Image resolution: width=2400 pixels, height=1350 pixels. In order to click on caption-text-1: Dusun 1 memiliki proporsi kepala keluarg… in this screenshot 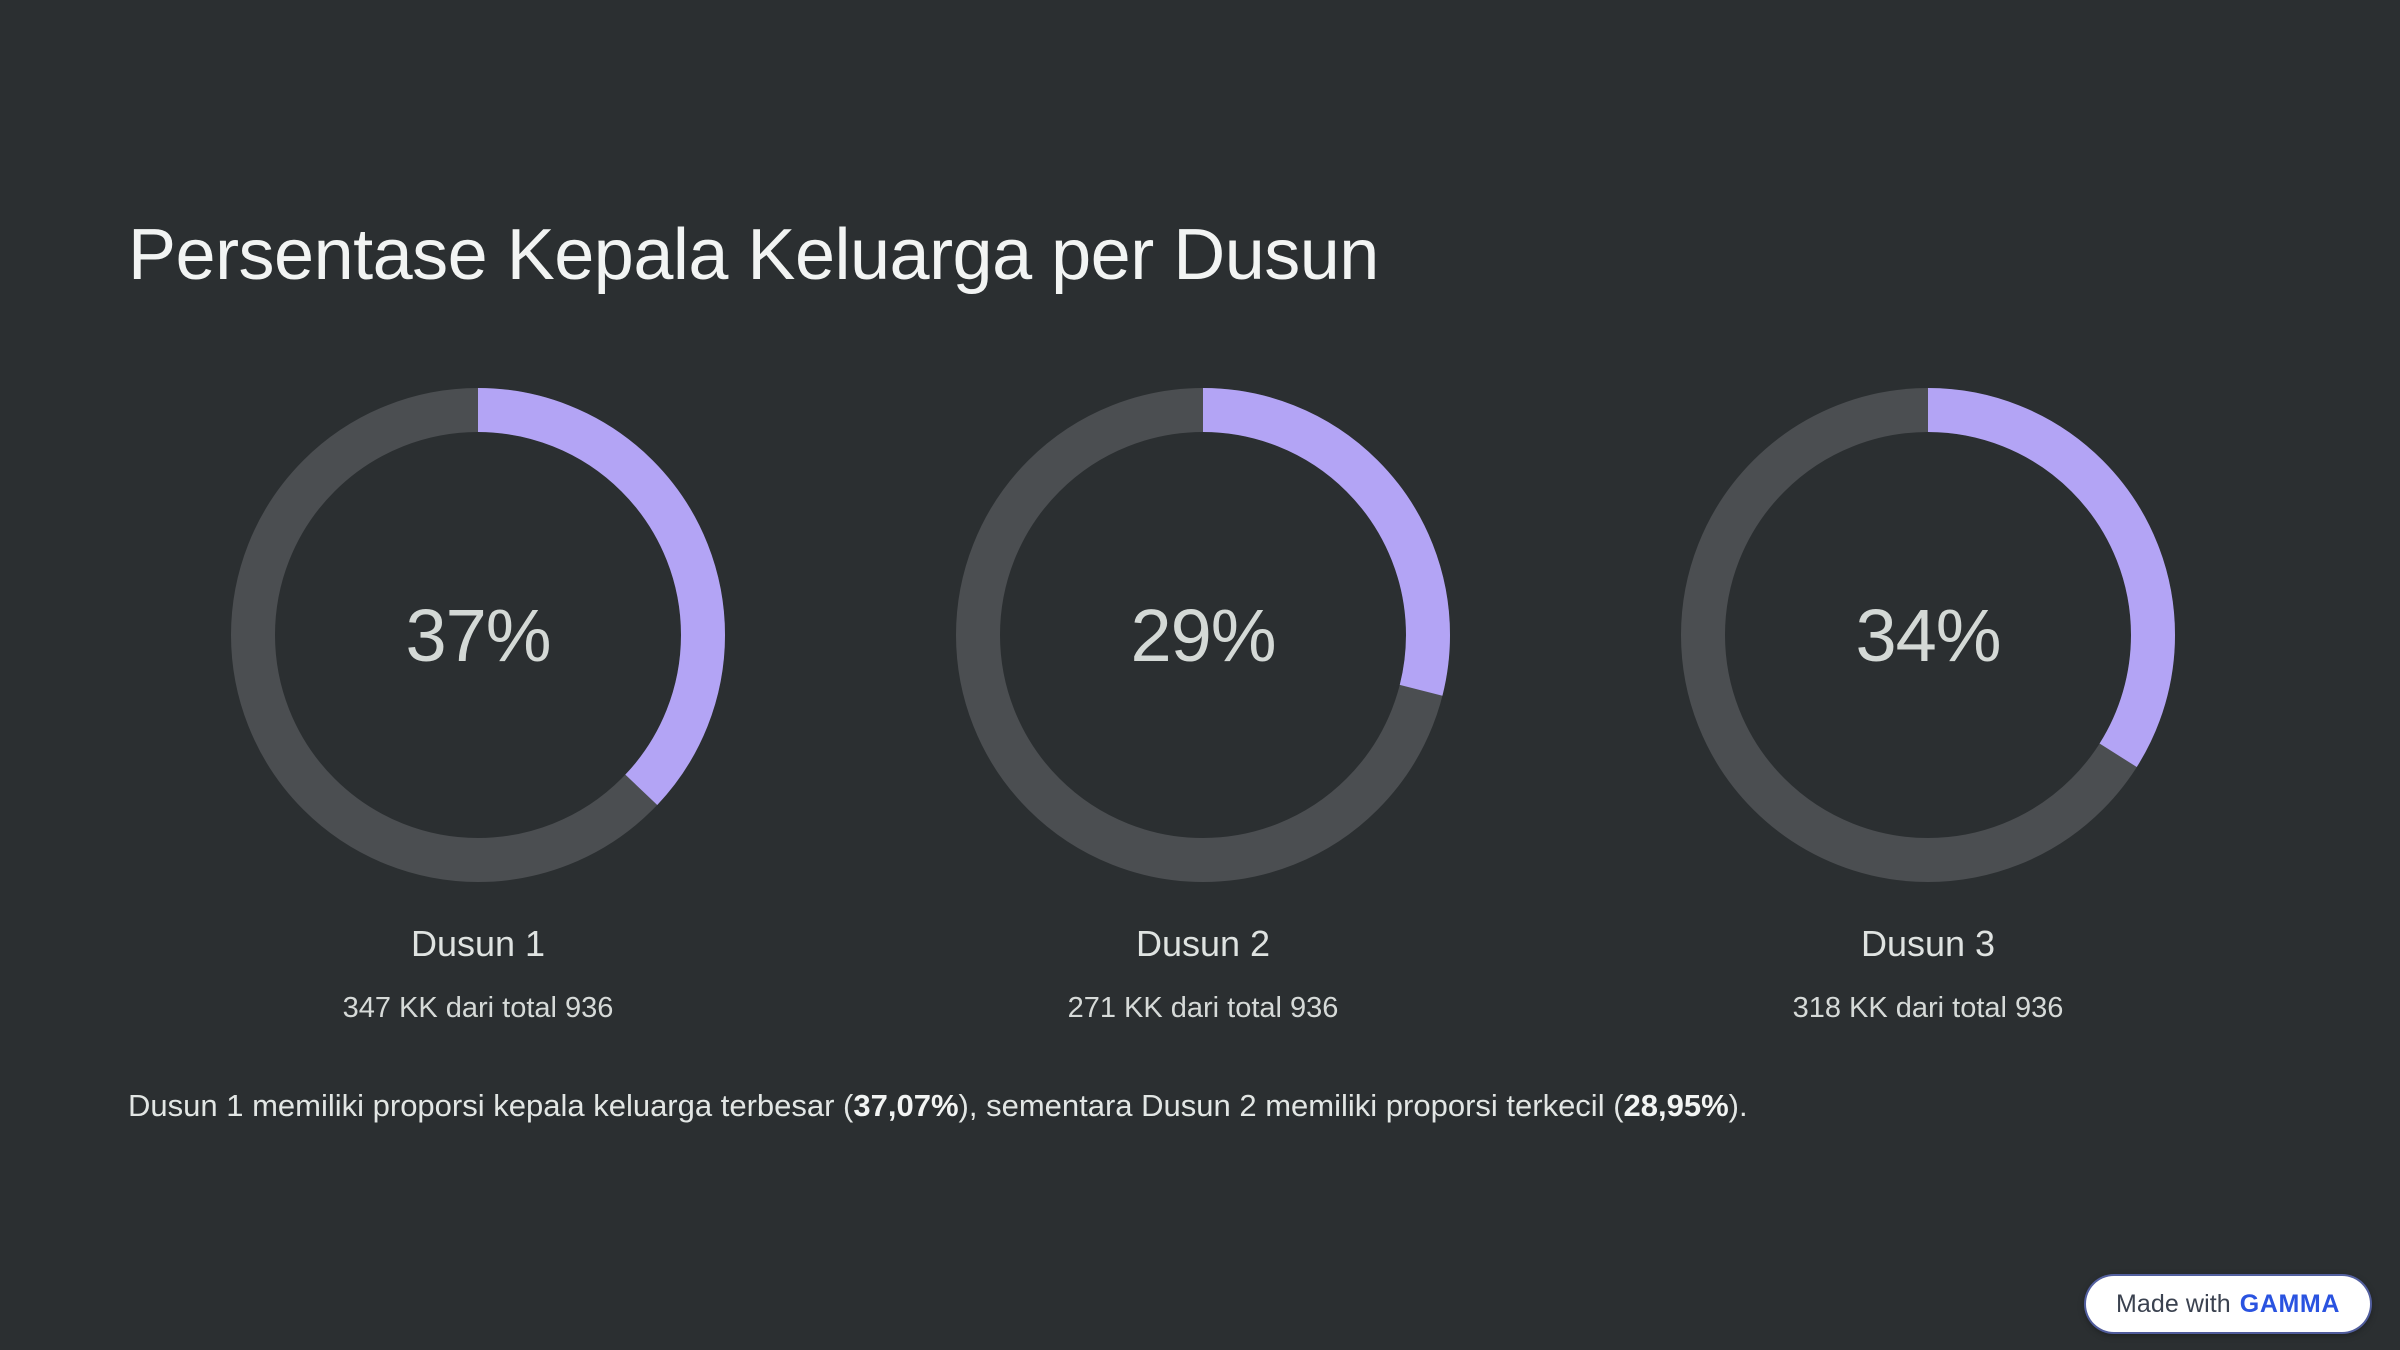, I will do `click(491, 1105)`.